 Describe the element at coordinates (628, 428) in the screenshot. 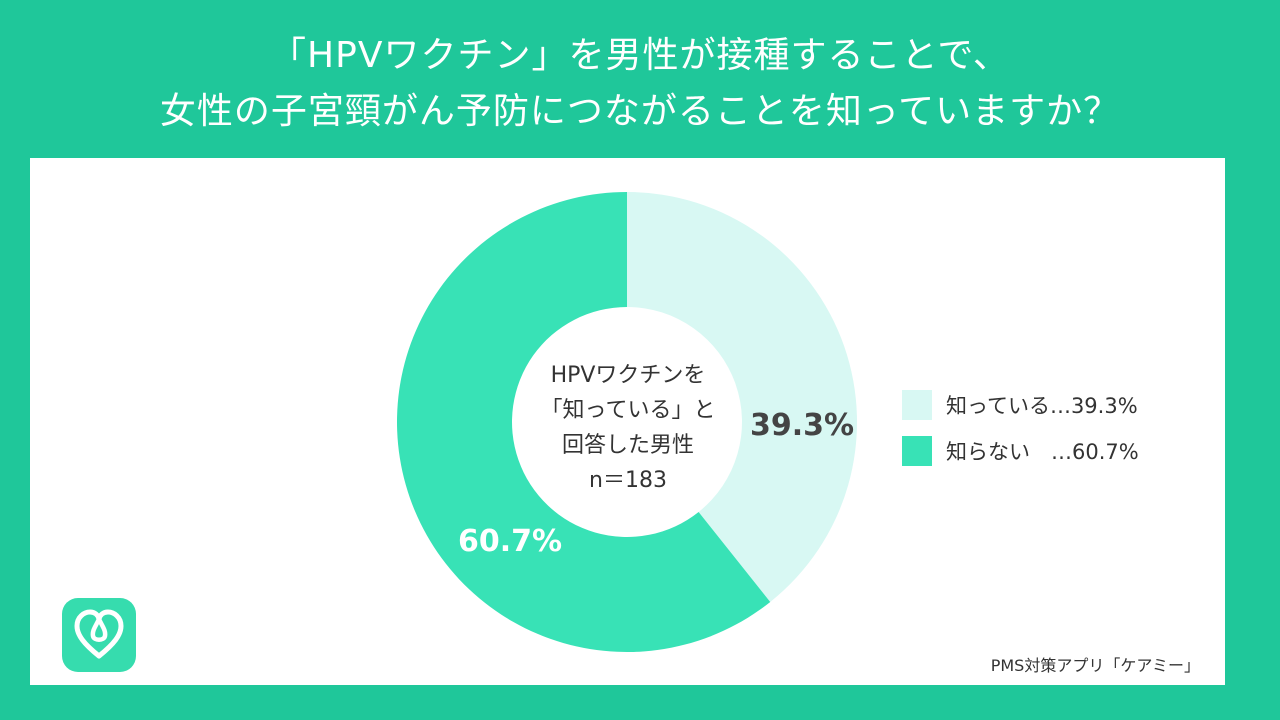

I see `donut-center-text: HPVワクチンを 「知っている」と 回答した男性 n＝183` at that location.